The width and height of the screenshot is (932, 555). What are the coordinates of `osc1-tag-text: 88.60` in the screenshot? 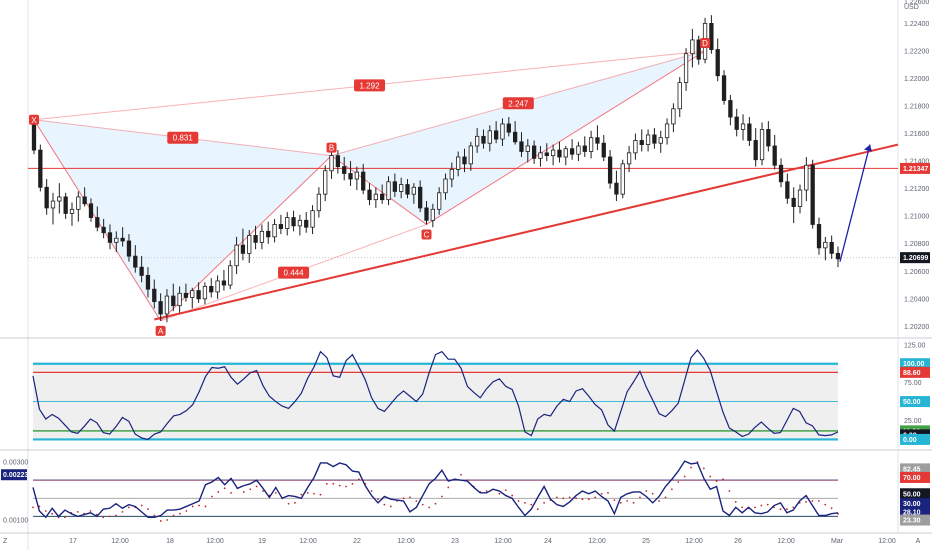 It's located at (912, 373).